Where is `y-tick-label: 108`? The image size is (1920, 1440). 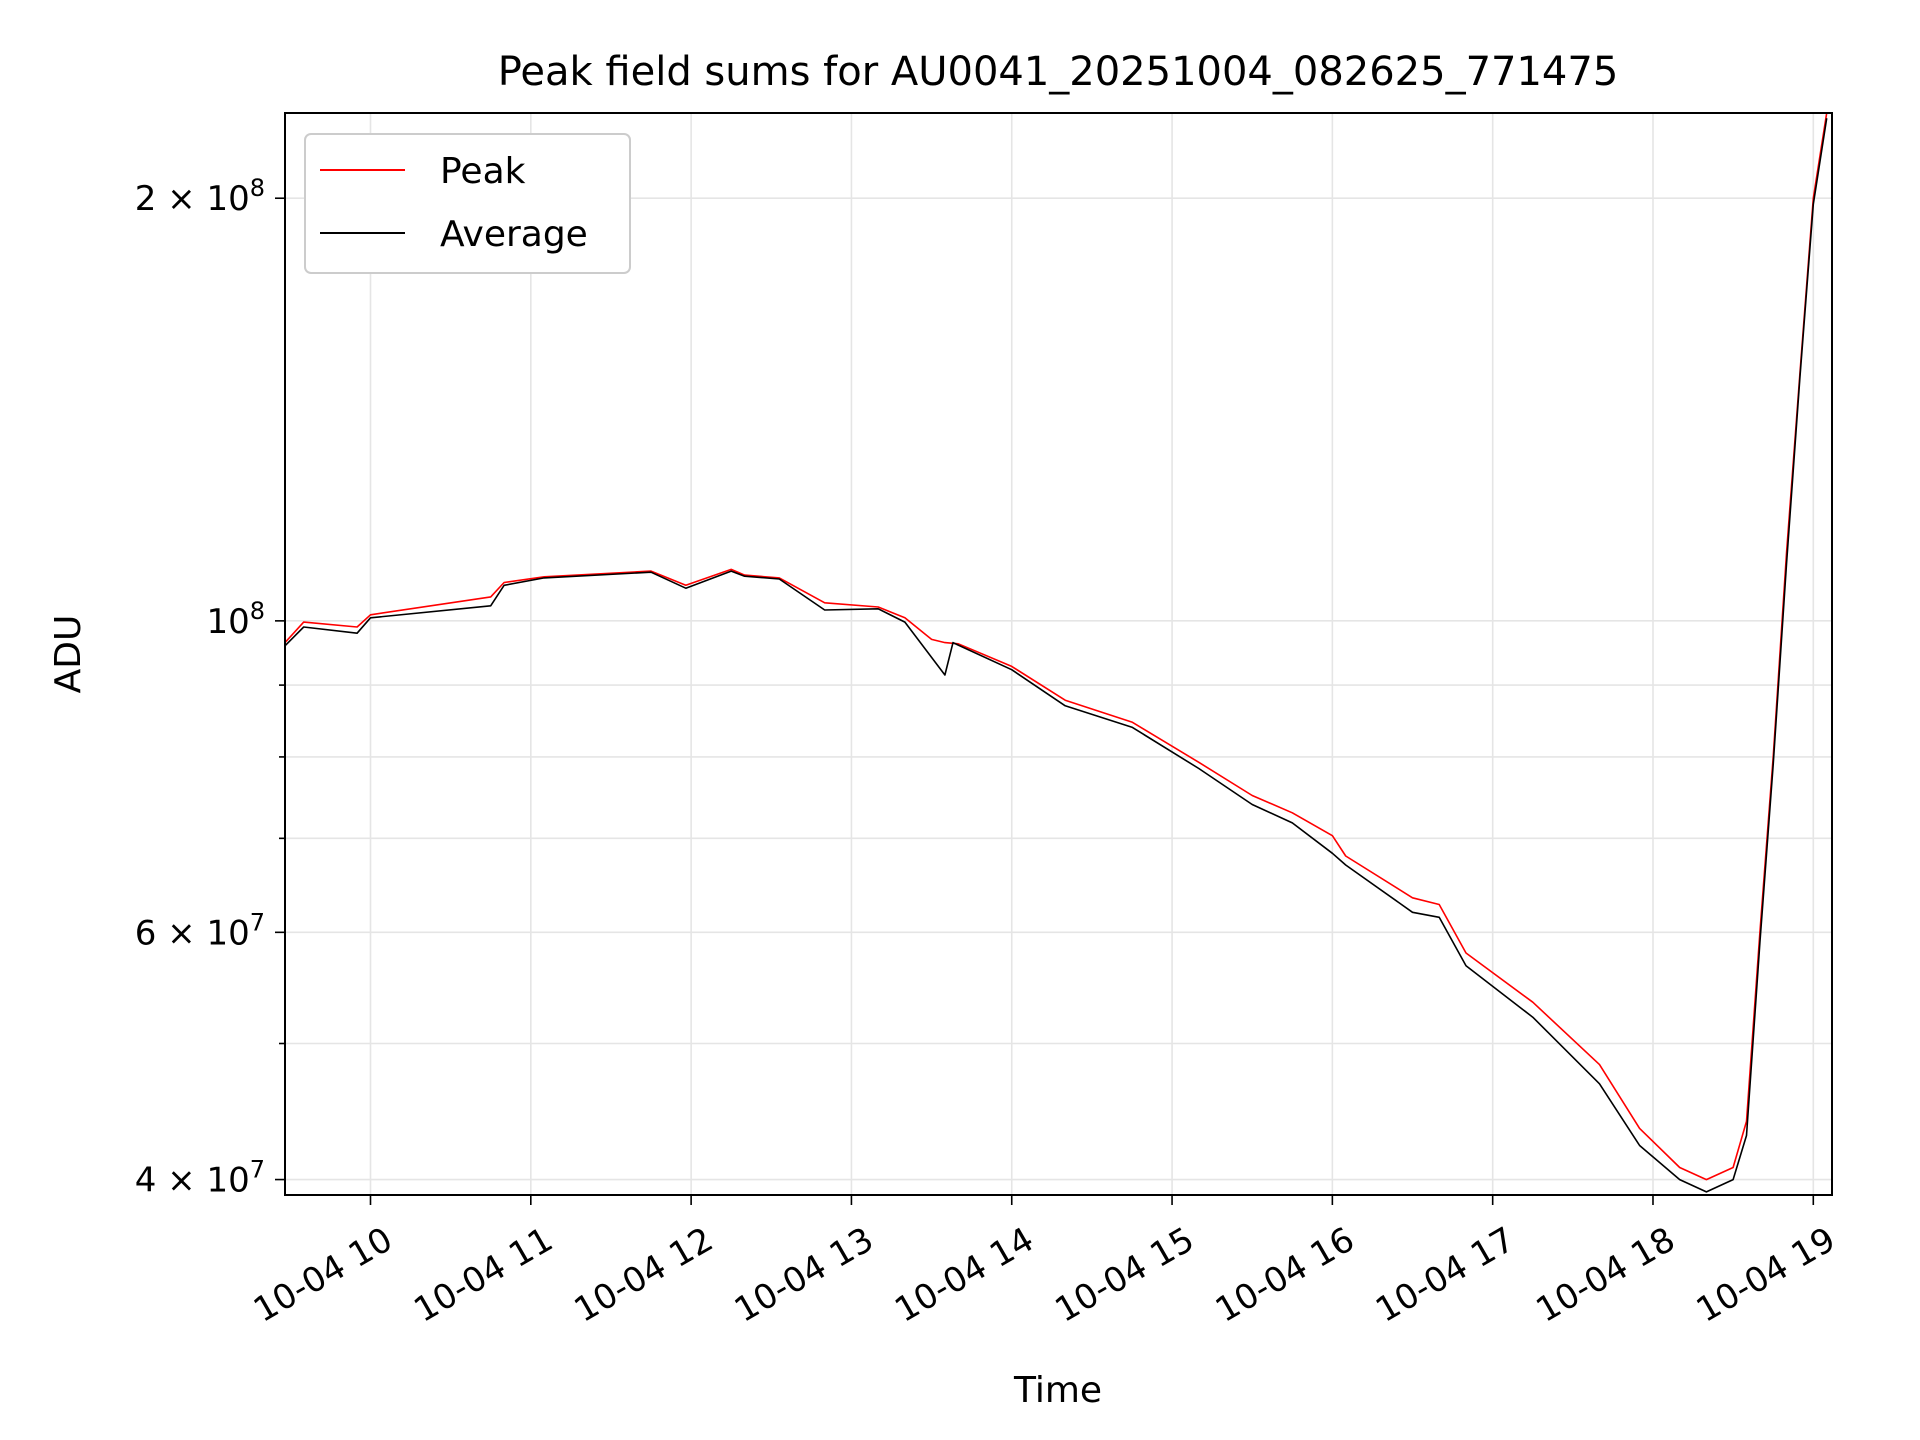 y-tick-label: 108 is located at coordinates (235, 619).